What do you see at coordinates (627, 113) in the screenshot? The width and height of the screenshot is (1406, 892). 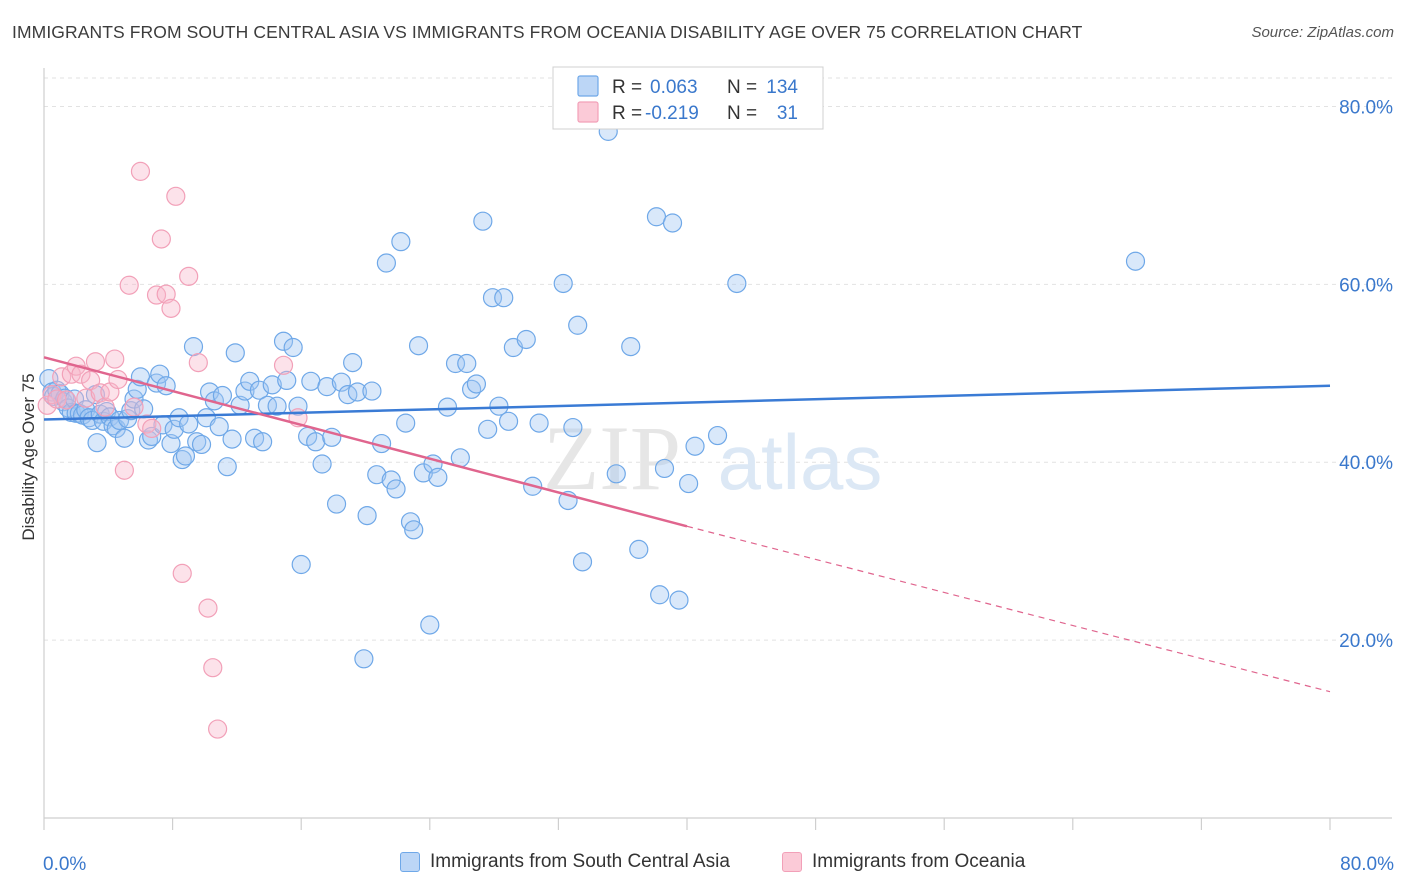 I see `legend-r-label-pink: R =` at bounding box center [627, 113].